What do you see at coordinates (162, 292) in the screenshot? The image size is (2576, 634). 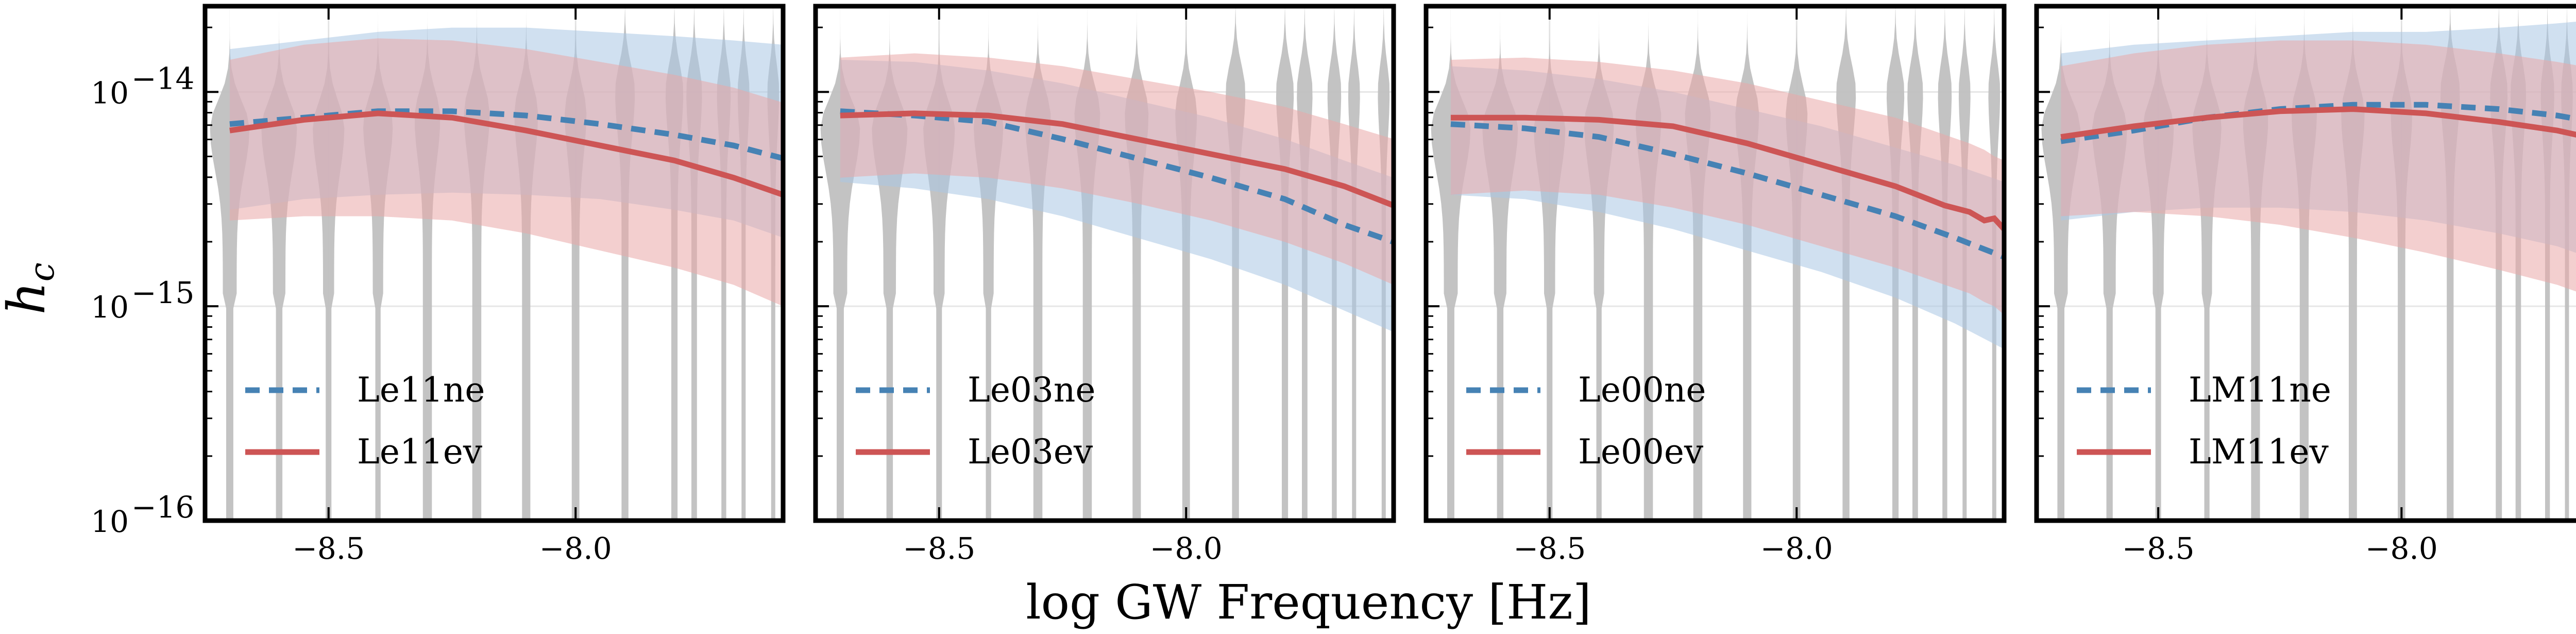 I see `y-tick-label-exp: −15` at bounding box center [162, 292].